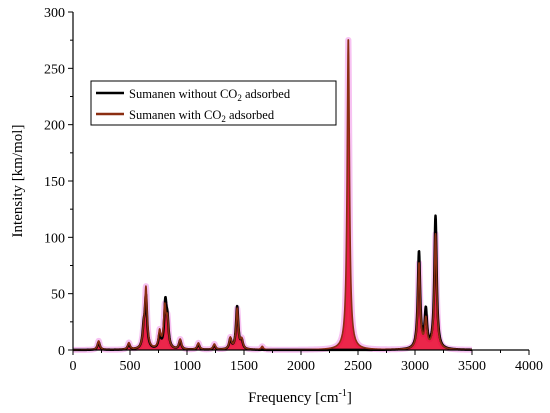 The image size is (550, 413). What do you see at coordinates (202, 116) in the screenshot?
I see `legend-label-with-co2: Sumanen with CO2 adsorbed` at bounding box center [202, 116].